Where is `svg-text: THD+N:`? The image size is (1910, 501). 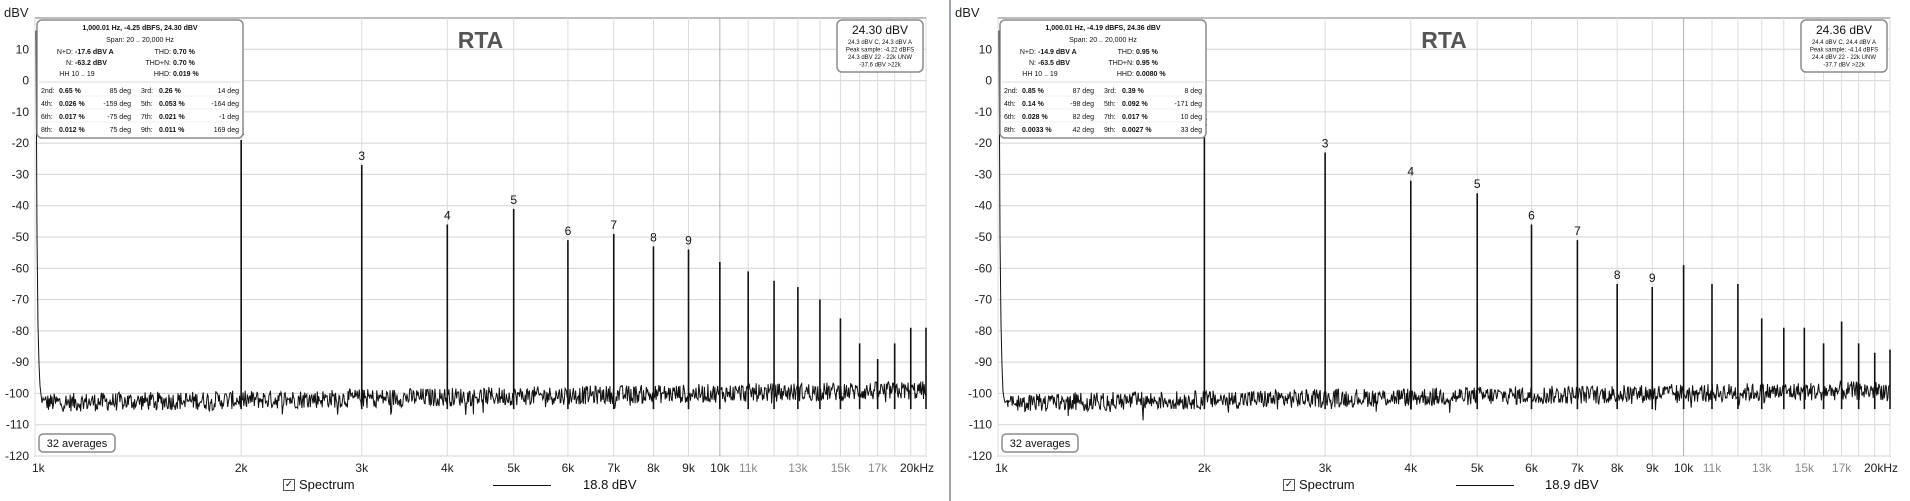 svg-text: THD+N: is located at coordinates (1122, 63).